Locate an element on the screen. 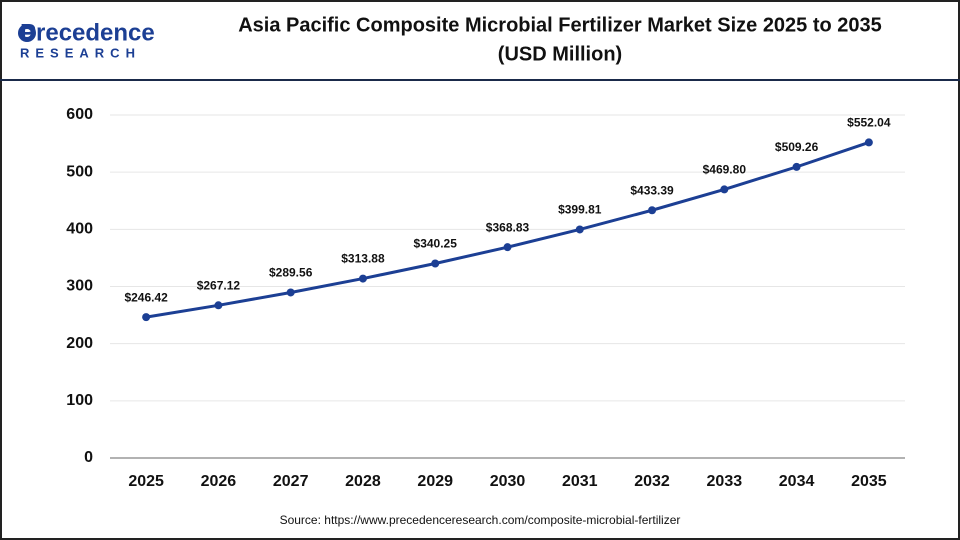 Image resolution: width=960 pixels, height=540 pixels. x-tick-label: 2033 is located at coordinates (725, 481).